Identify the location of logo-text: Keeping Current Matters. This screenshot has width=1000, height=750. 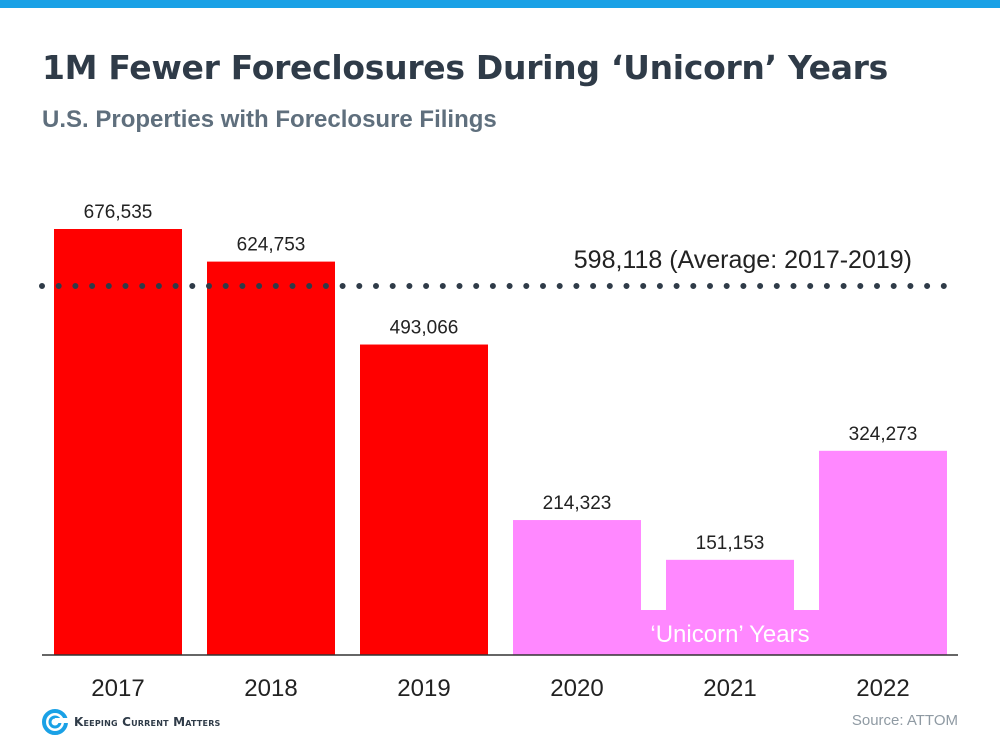
(147, 722).